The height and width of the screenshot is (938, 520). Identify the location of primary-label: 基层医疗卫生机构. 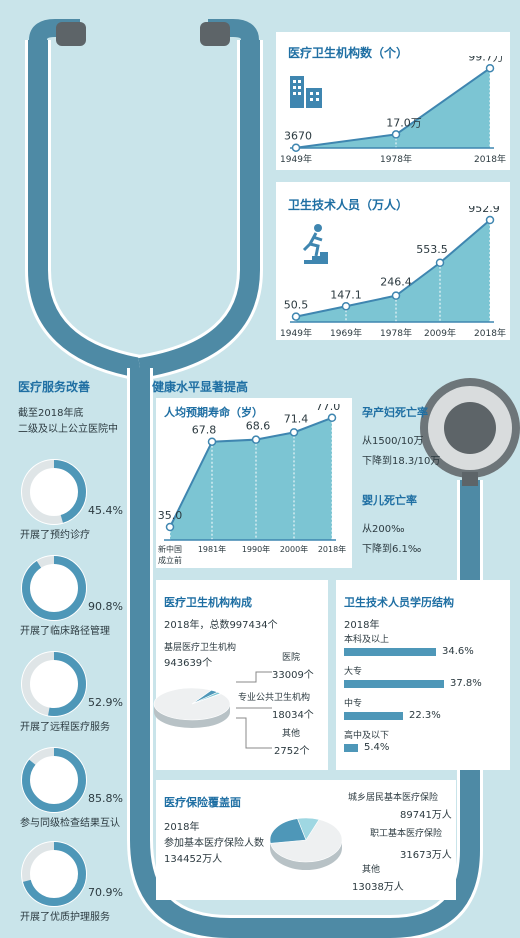
(200, 648).